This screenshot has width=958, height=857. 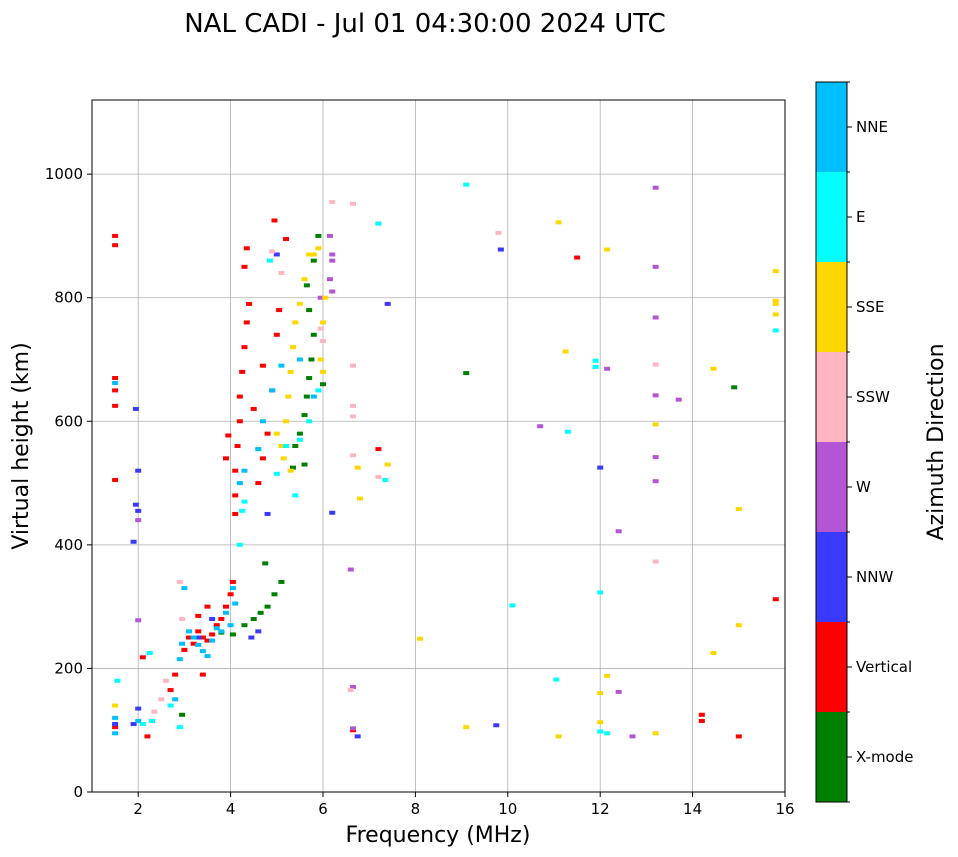 I want to click on colorbar-label: X-mode, so click(x=884, y=757).